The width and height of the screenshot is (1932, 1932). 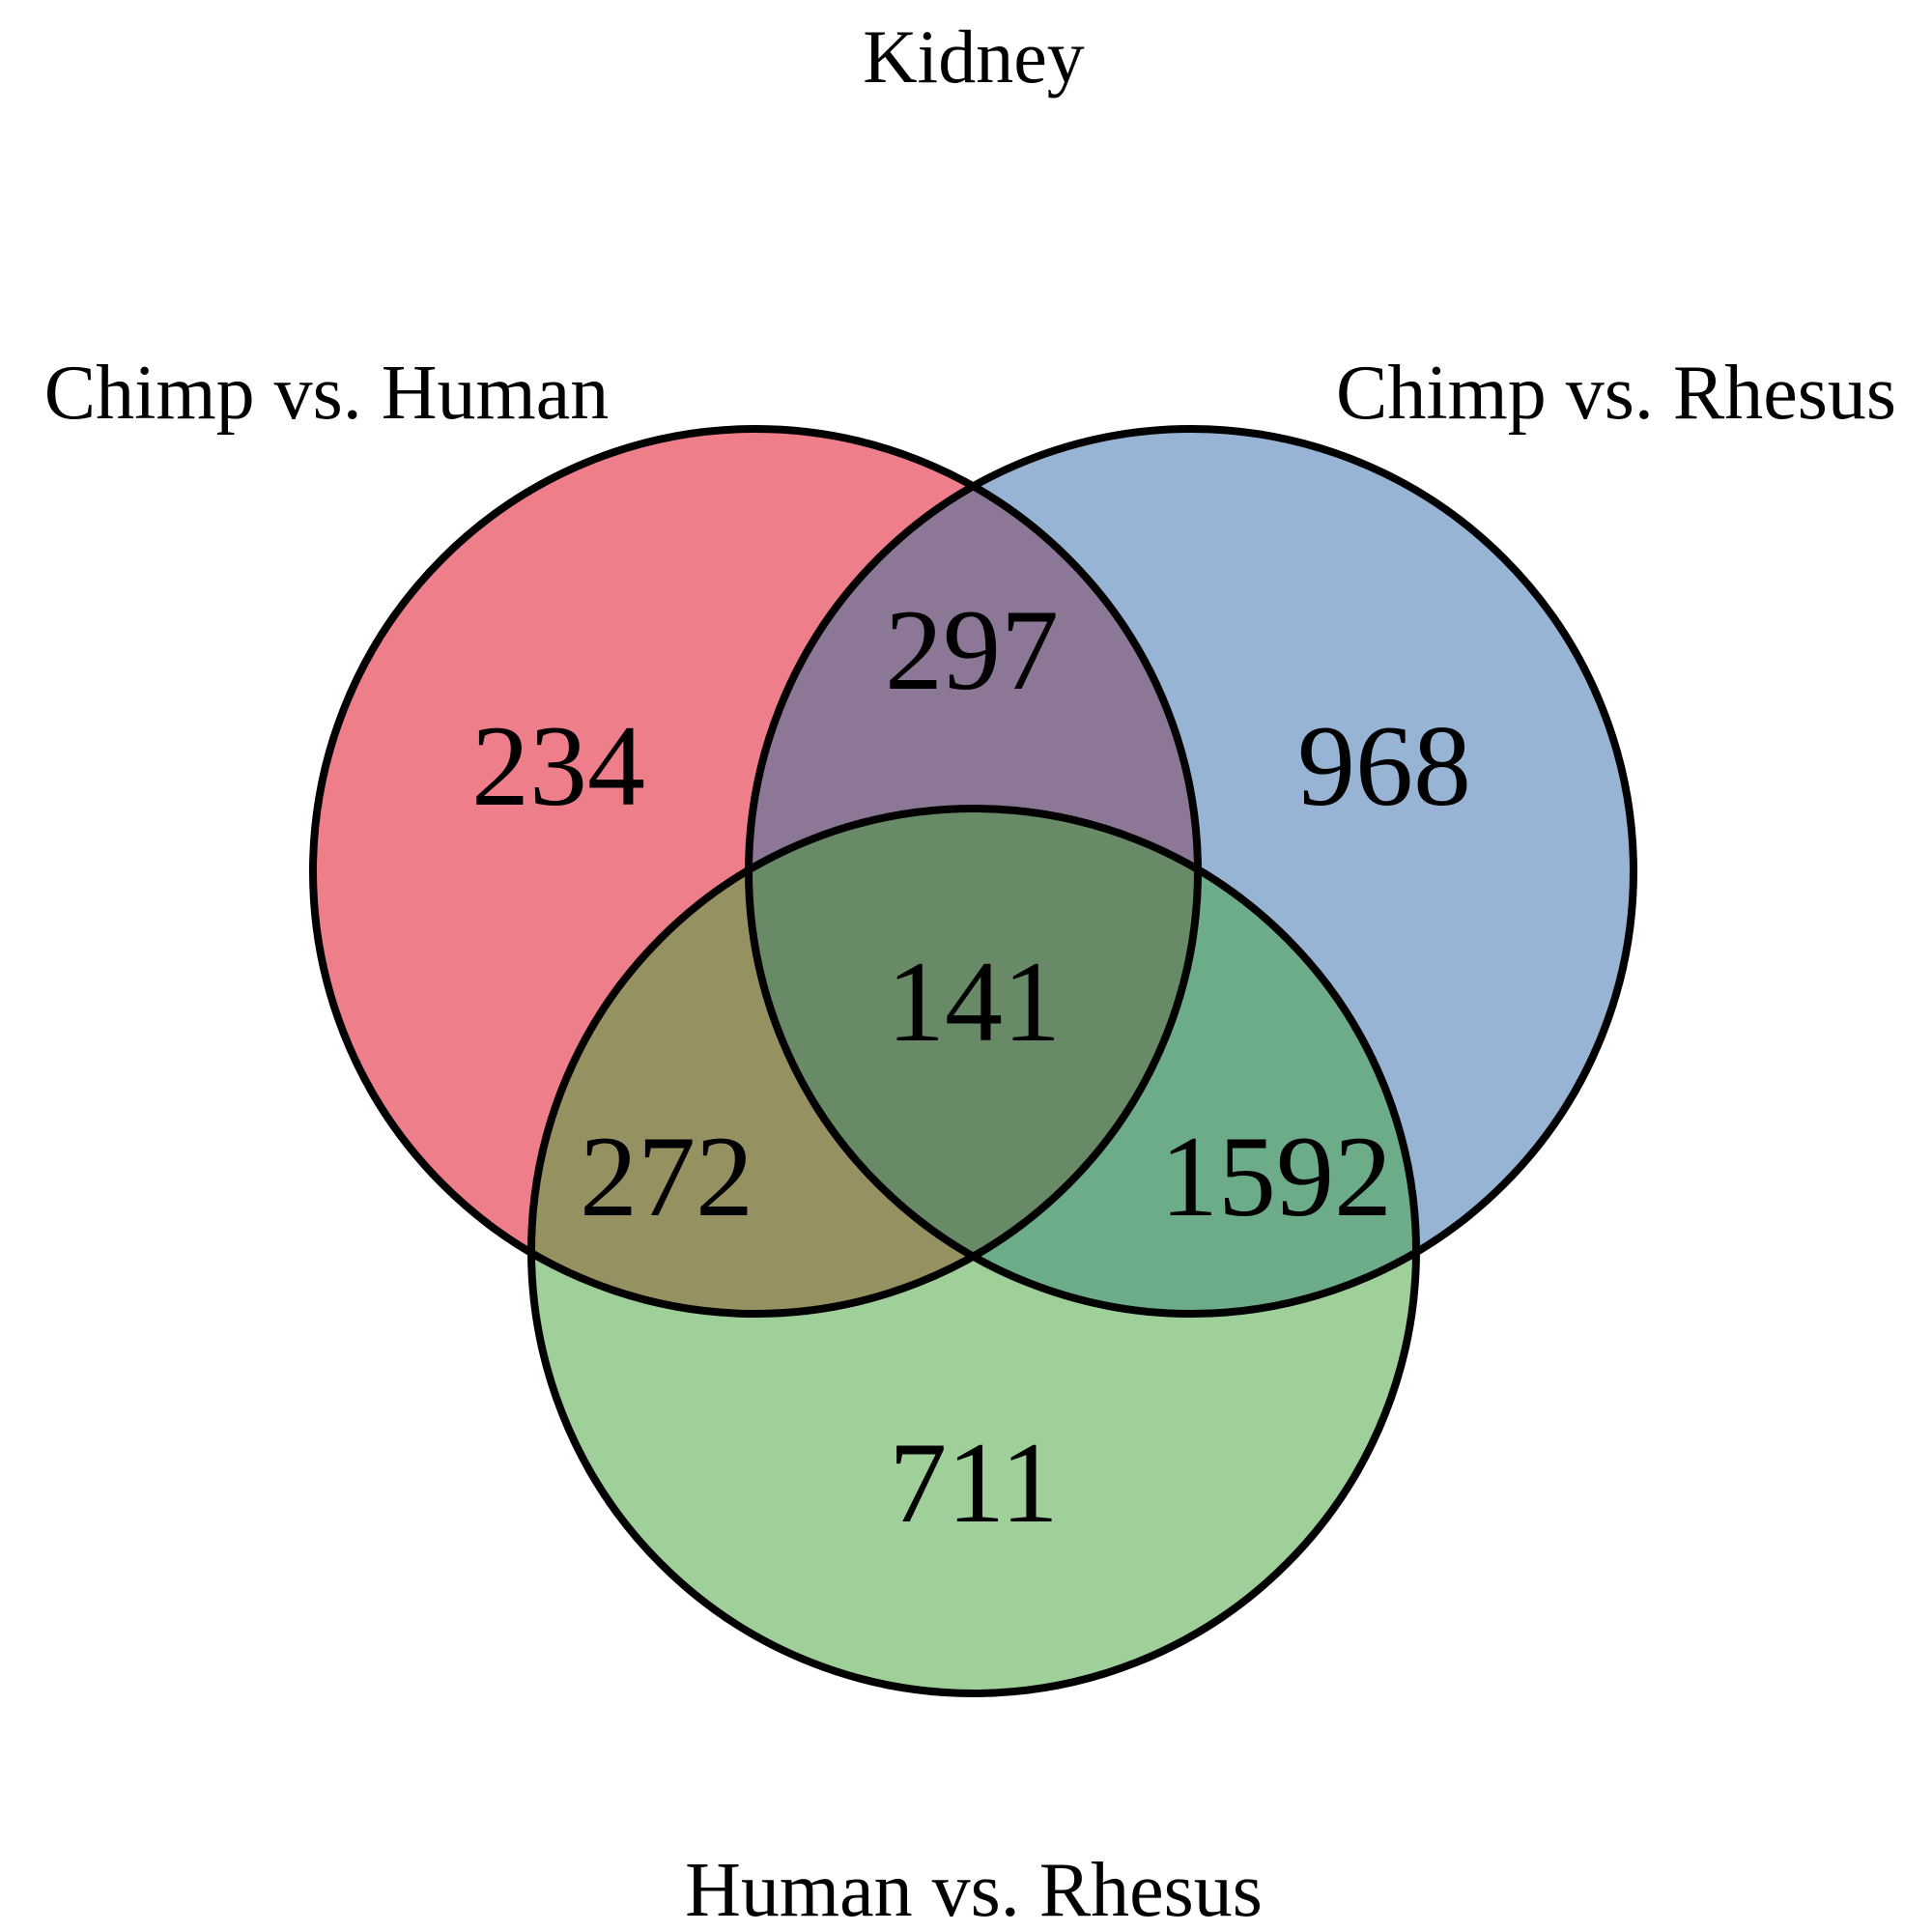 I want to click on count-chimp-human-and-chimp-rhesus: 297, so click(x=972, y=649).